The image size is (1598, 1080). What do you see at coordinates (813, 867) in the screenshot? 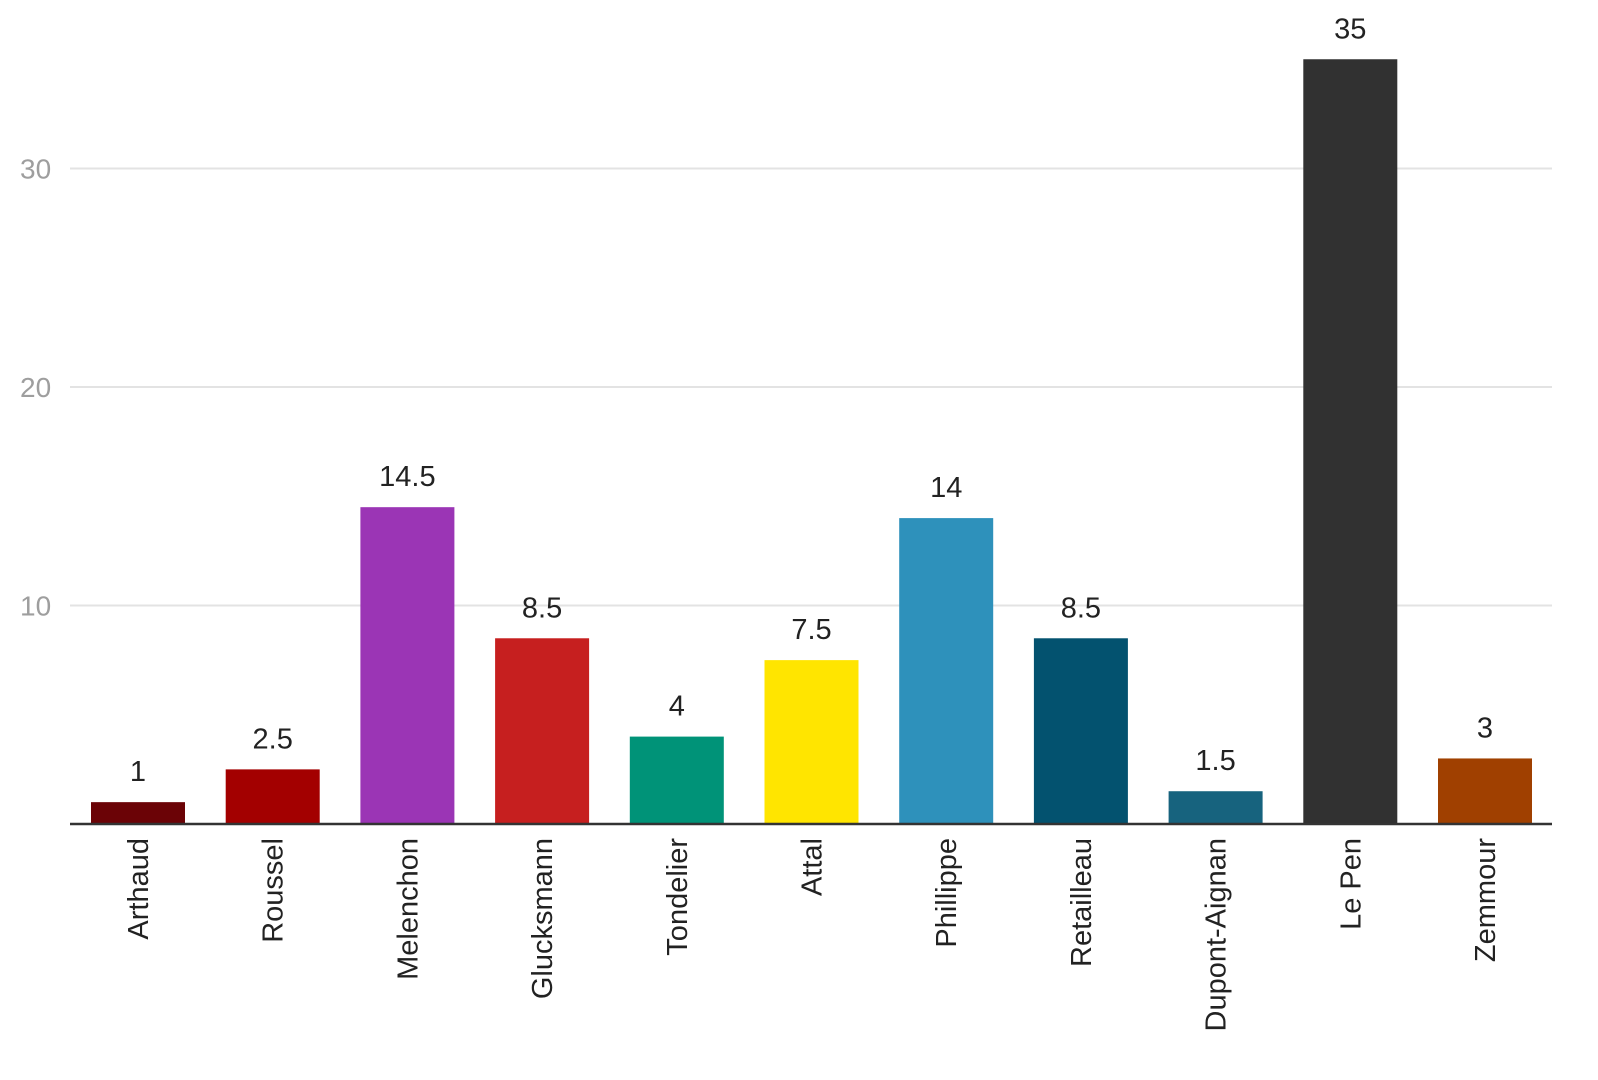
I see `category-label: Attal` at bounding box center [813, 867].